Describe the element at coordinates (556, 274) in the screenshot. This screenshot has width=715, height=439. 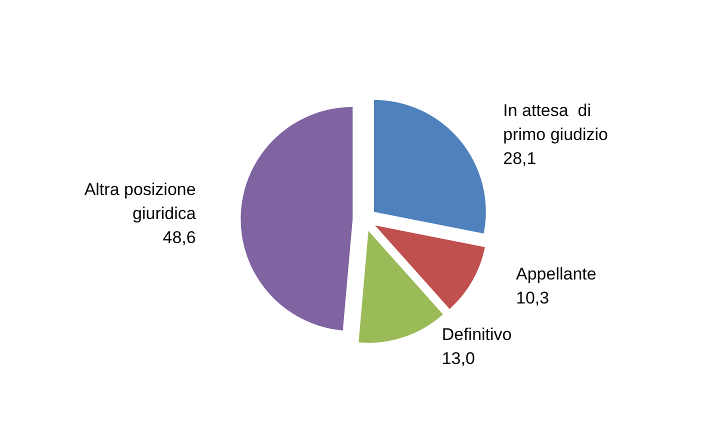
I see `slice-label: Appellante` at that location.